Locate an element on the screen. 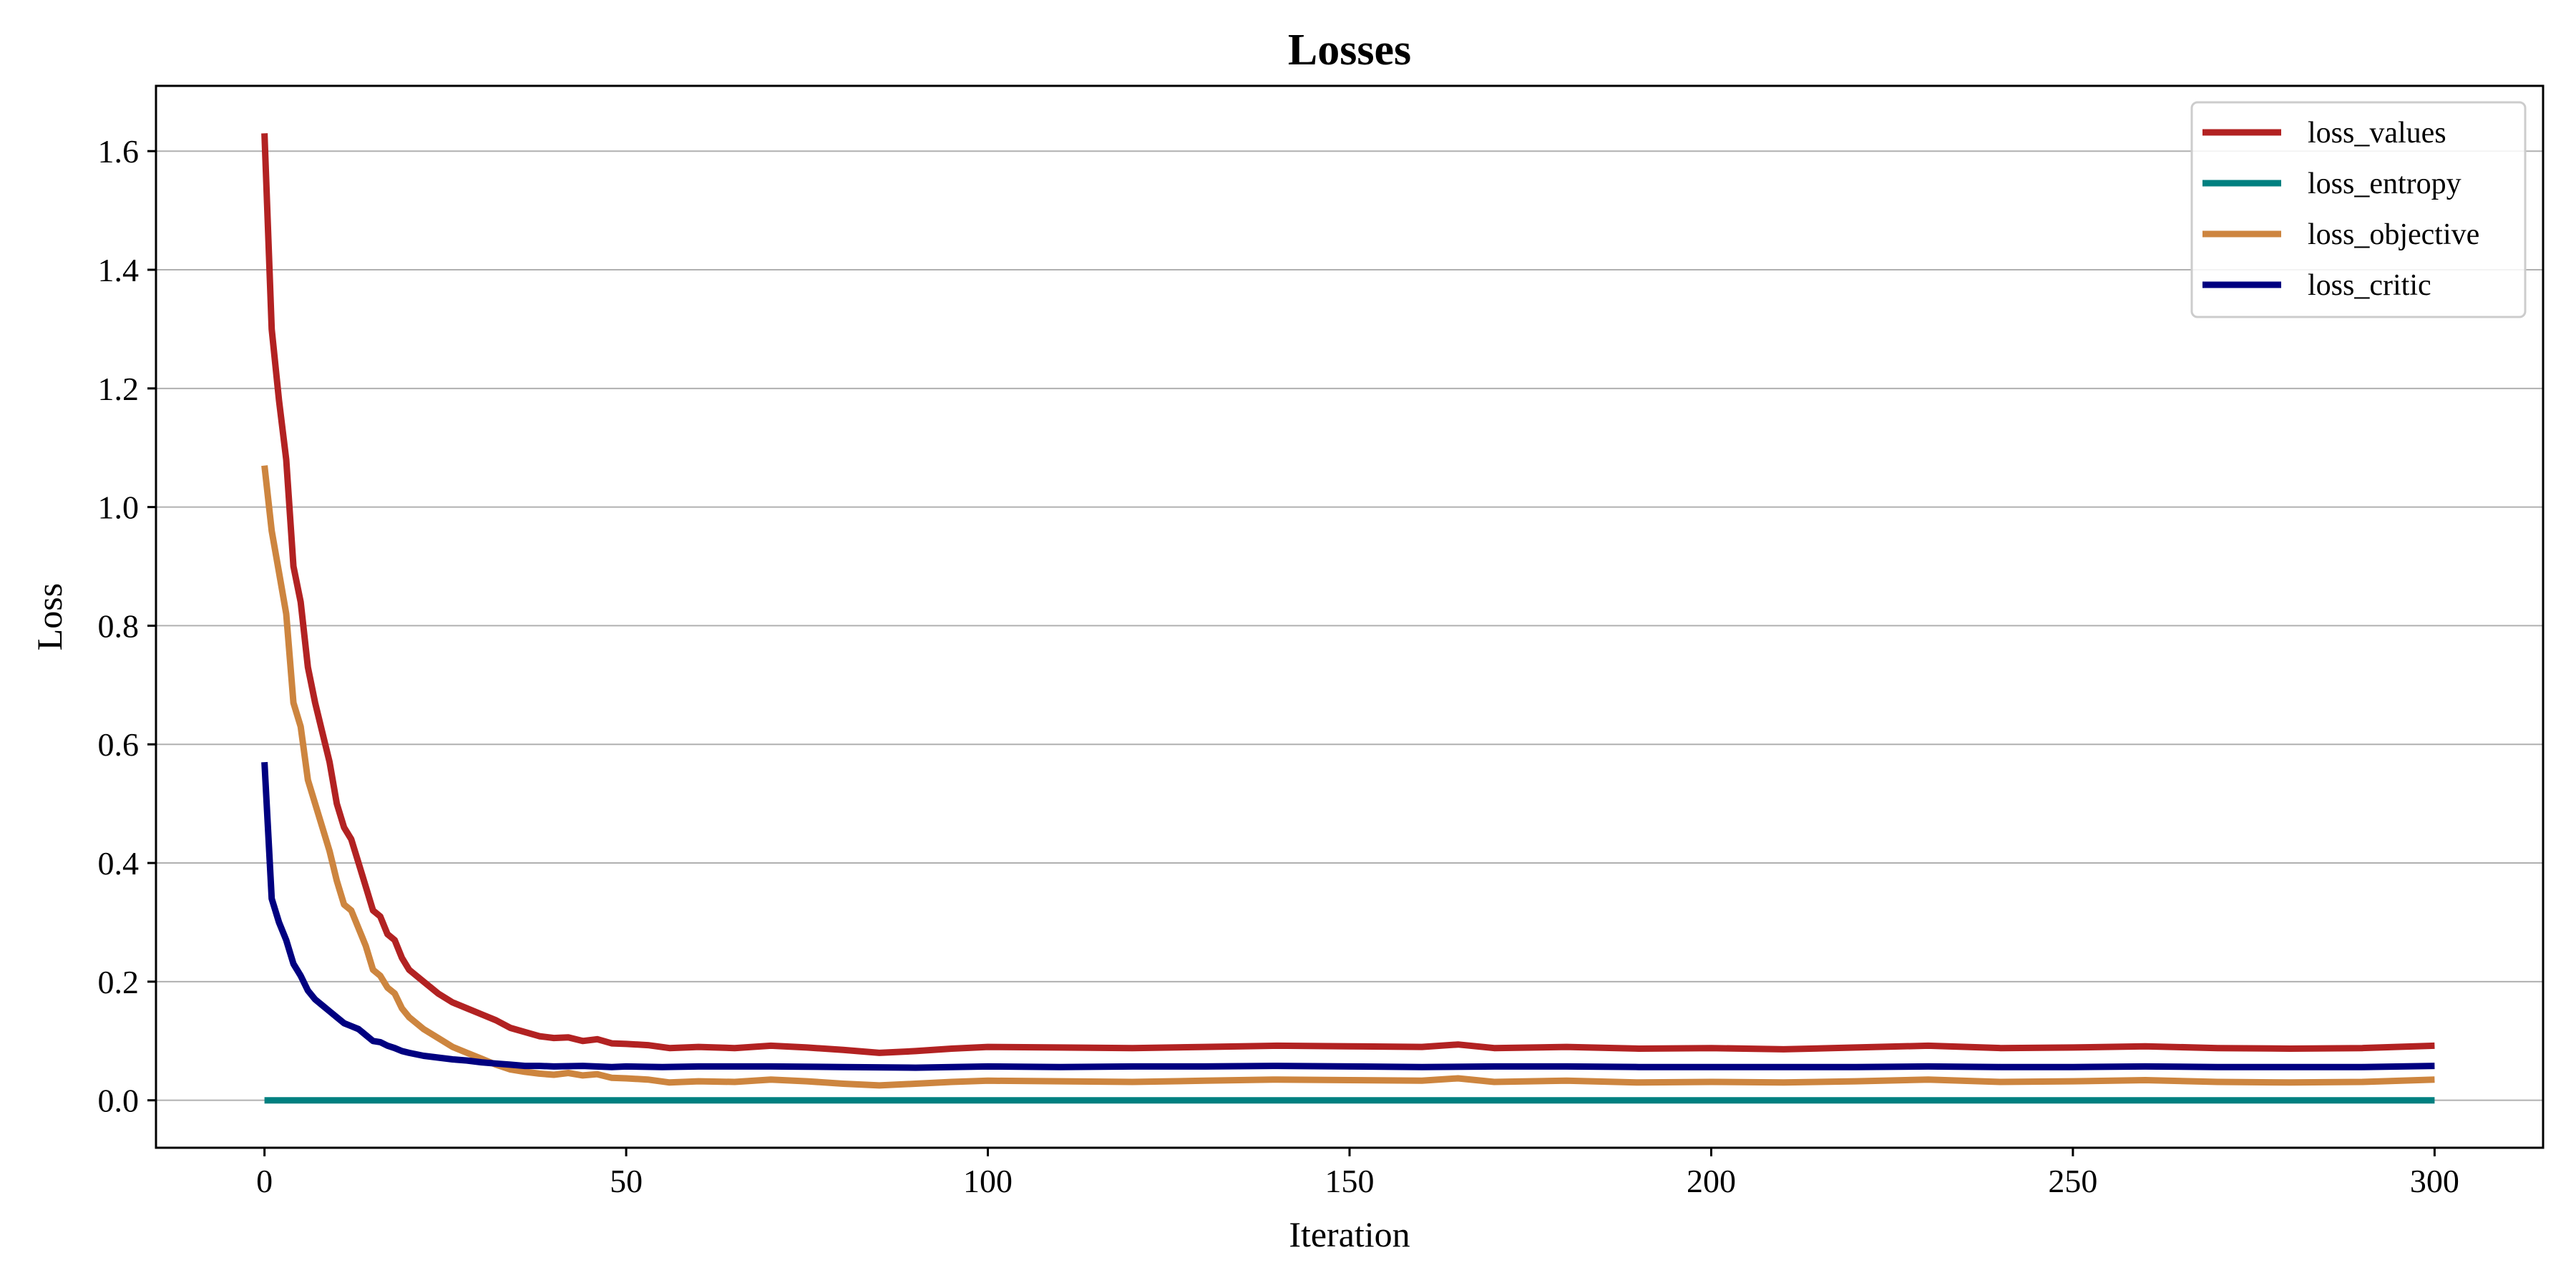 The height and width of the screenshot is (1288, 2576). x-tick-label: 250 is located at coordinates (2072, 1181).